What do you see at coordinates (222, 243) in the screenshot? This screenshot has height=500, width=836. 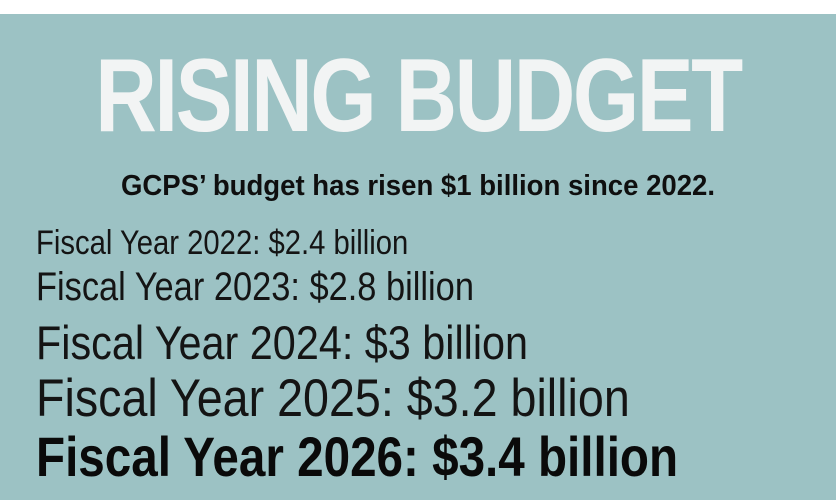 I see `budget-line-fy2022: Fiscal Year 2022: $2.4 billion` at bounding box center [222, 243].